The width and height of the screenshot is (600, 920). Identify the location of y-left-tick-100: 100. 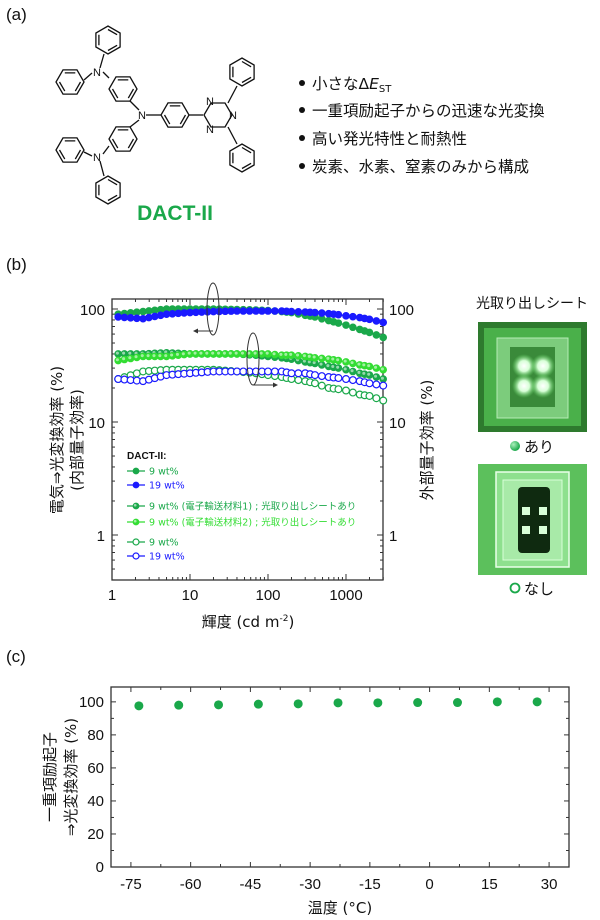
(92, 310).